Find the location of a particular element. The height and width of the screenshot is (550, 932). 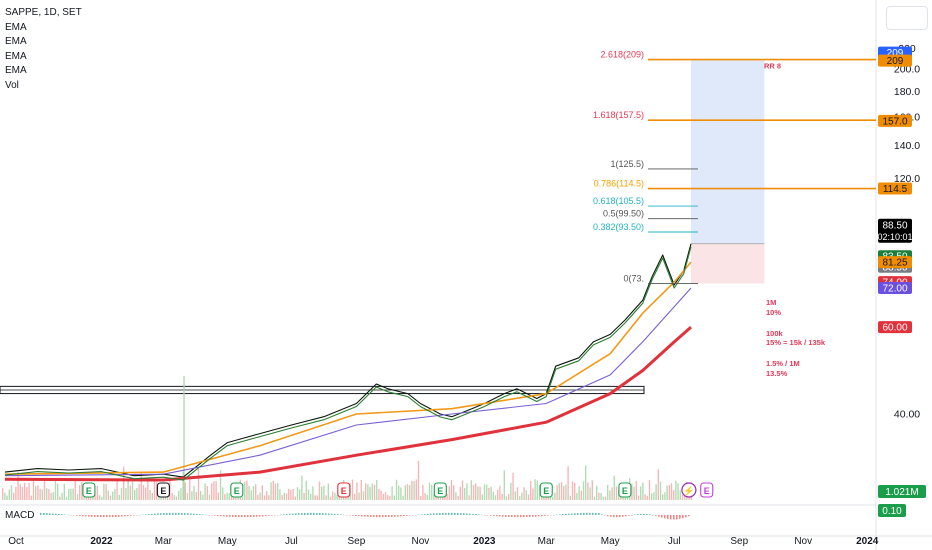

price-tag: 114.5 is located at coordinates (895, 189).